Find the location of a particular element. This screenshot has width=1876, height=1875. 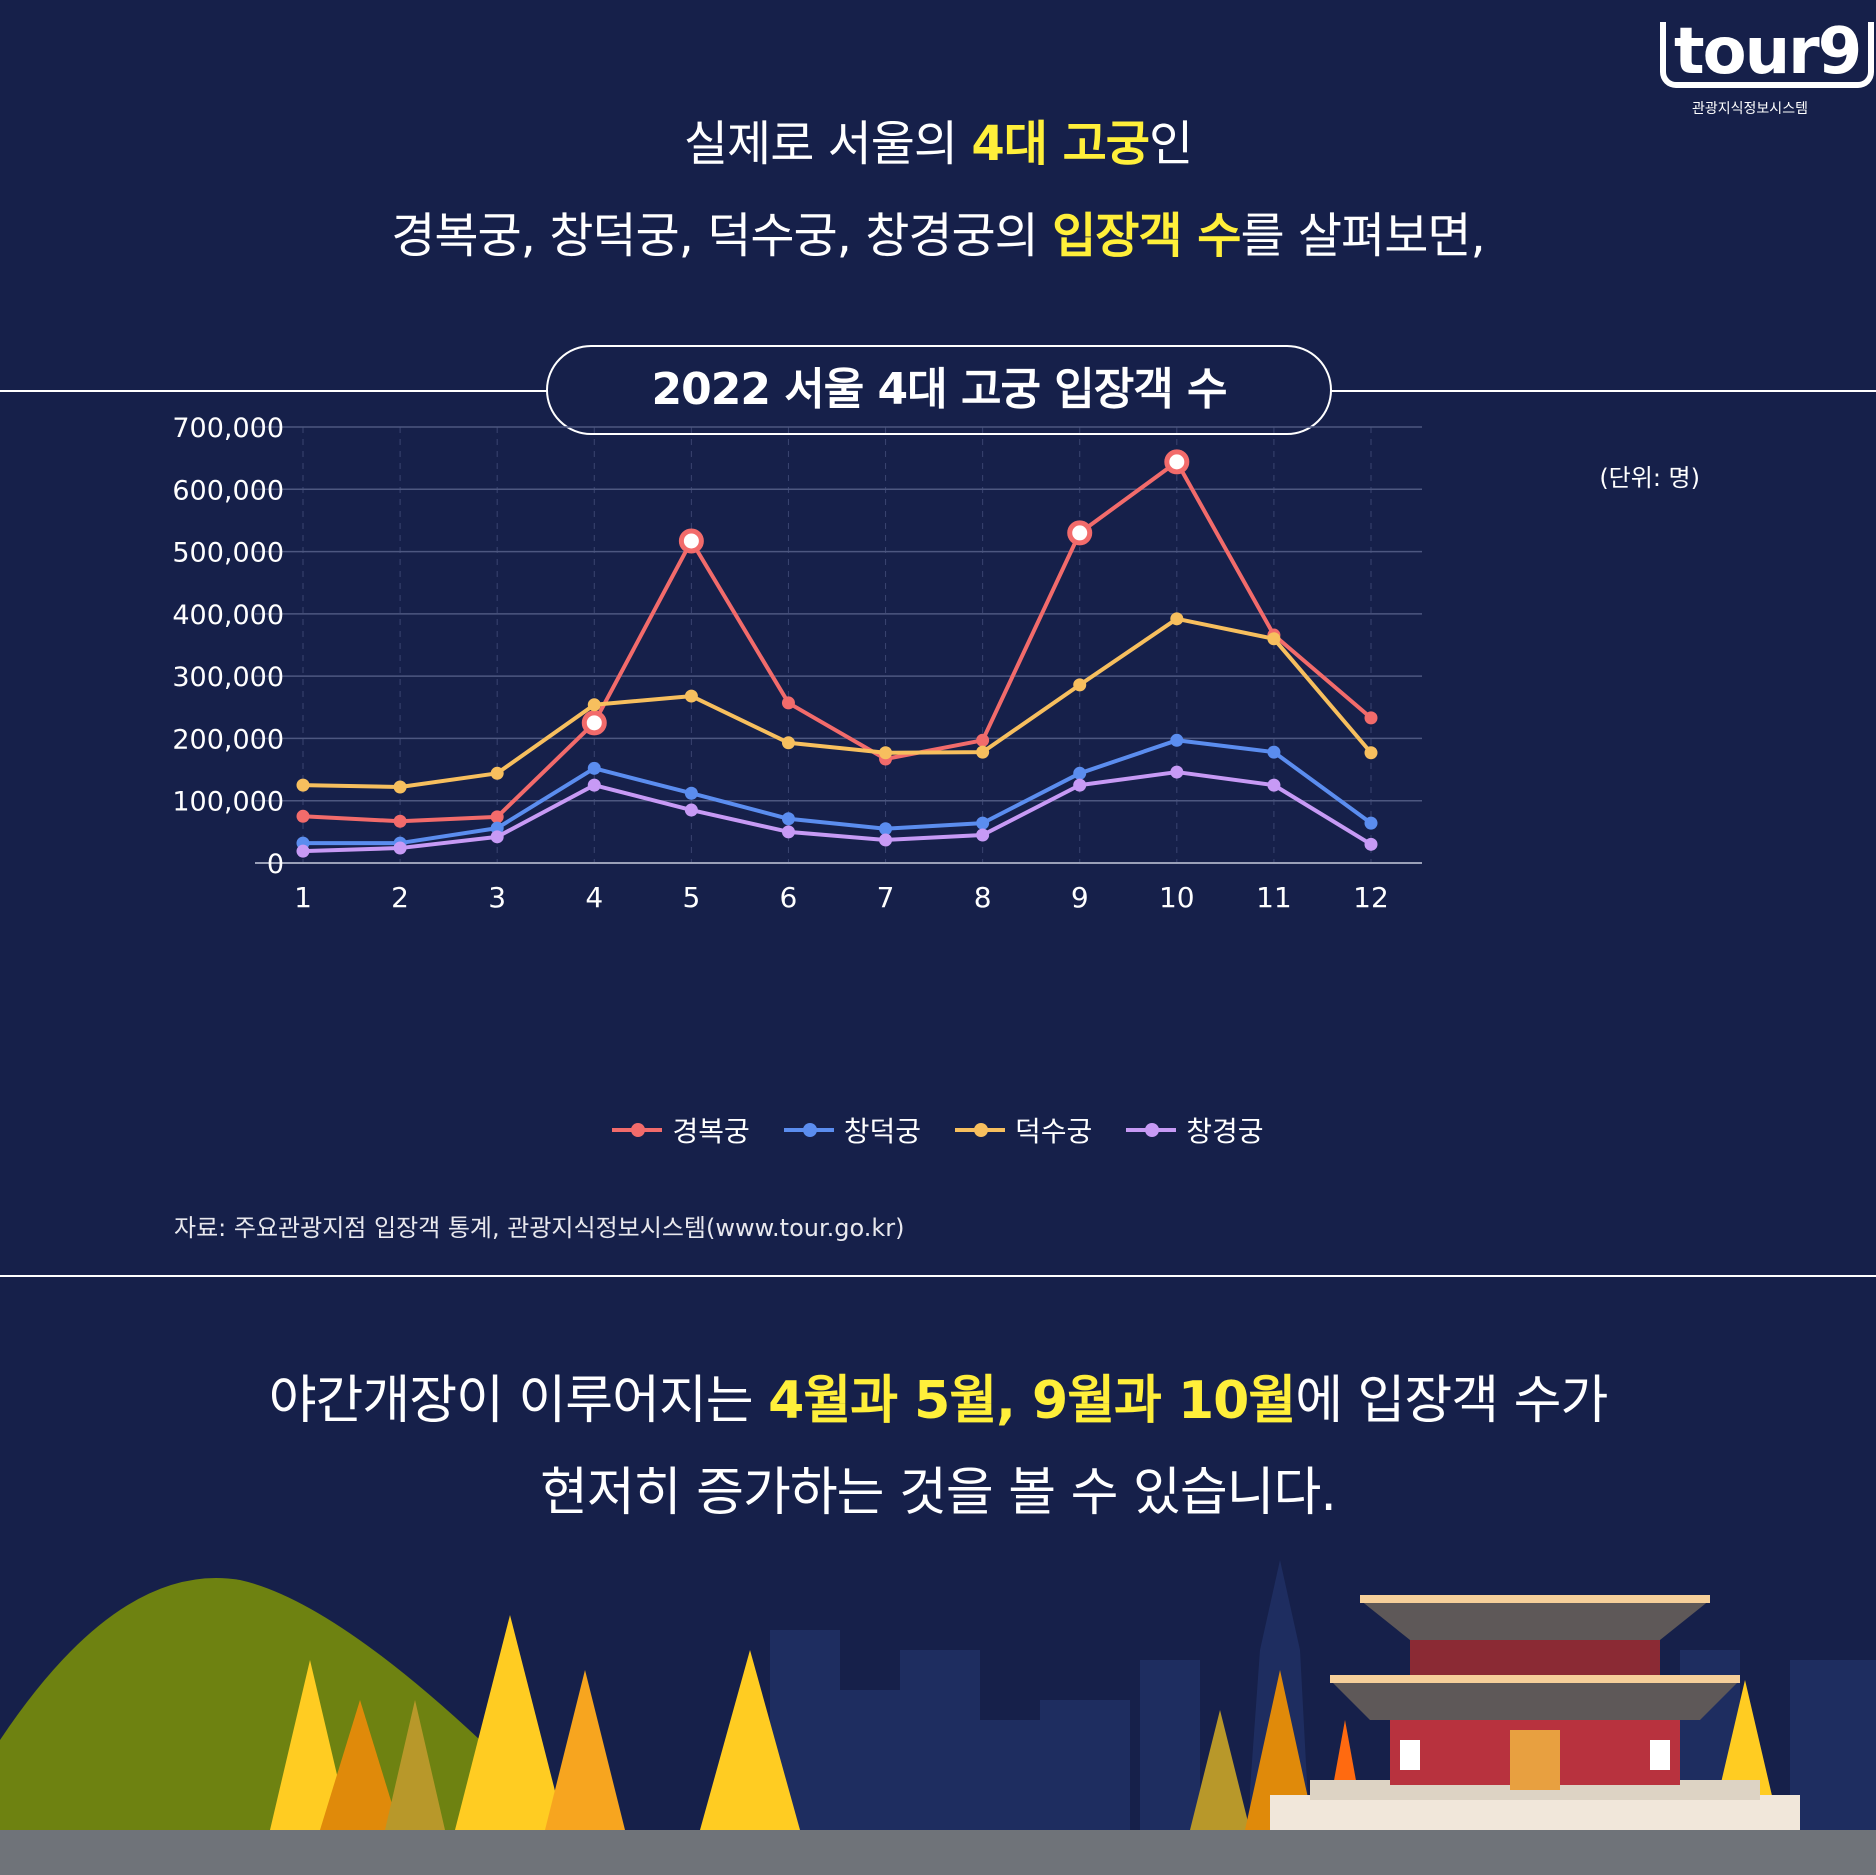

legend-label: 창덕궁 is located at coordinates (882, 1131).